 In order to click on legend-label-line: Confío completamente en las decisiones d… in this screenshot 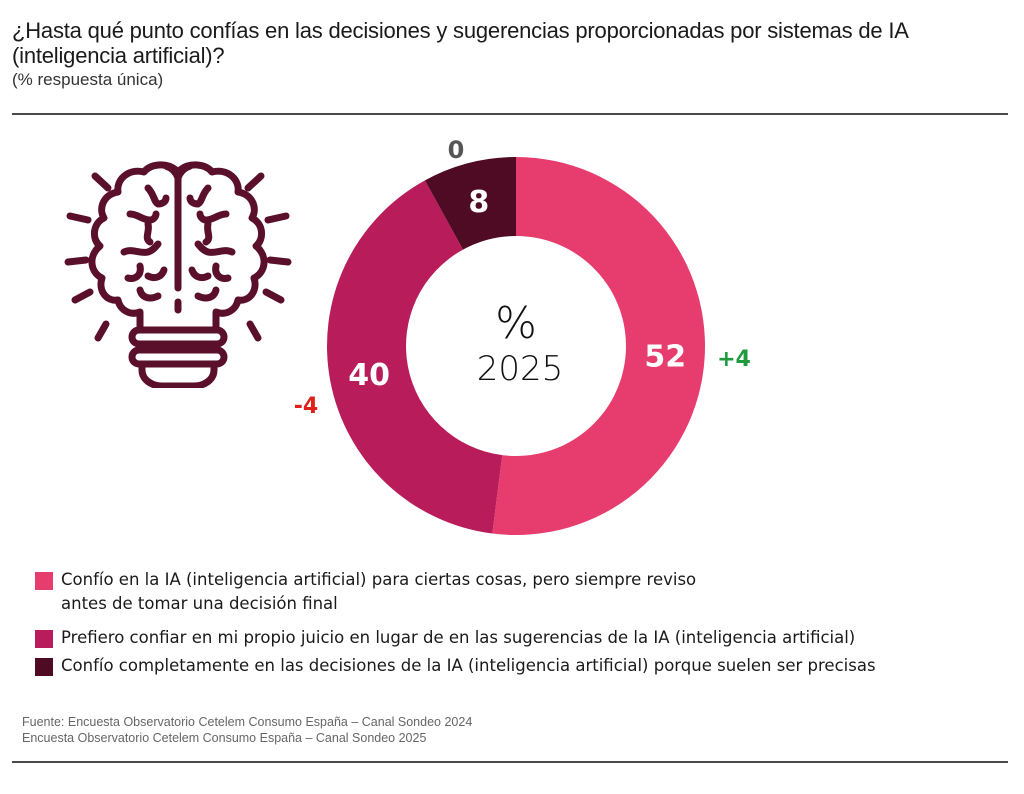, I will do `click(468, 665)`.